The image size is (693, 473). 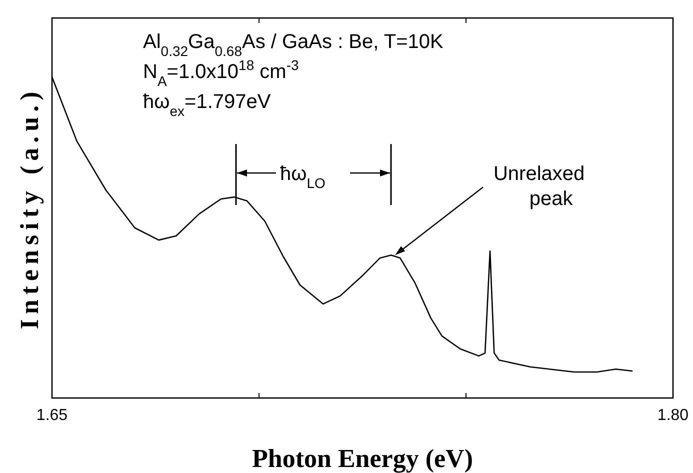 What do you see at coordinates (207, 105) in the screenshot?
I see `annotation: ħω$_{ex}$=1.797eV` at bounding box center [207, 105].